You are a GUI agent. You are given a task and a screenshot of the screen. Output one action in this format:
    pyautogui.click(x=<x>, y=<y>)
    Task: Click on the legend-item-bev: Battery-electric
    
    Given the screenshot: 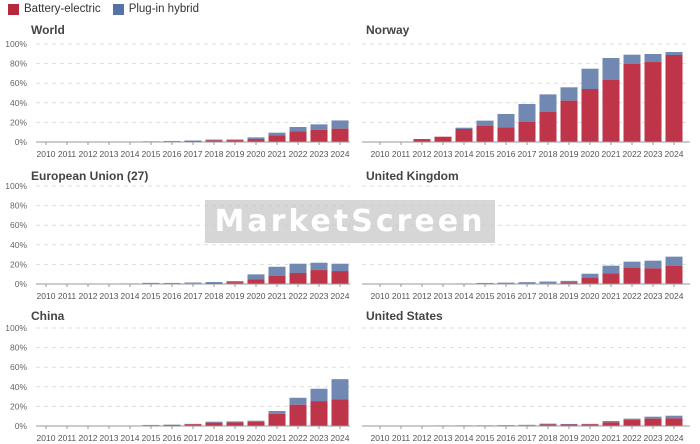 What is the action you would take?
    pyautogui.click(x=54, y=9)
    